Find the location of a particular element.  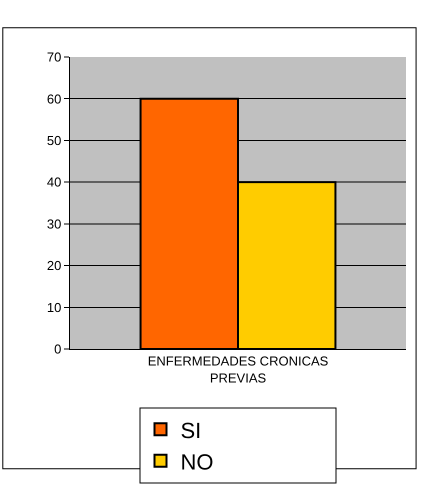

legend-label: SI is located at coordinates (191, 430).